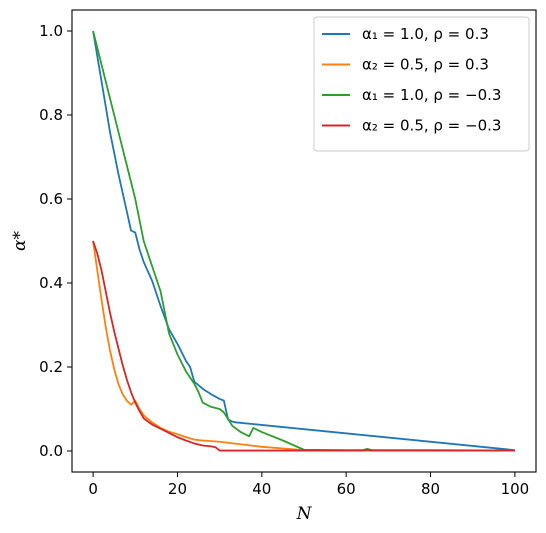 This screenshot has height=533, width=546. What do you see at coordinates (431, 126) in the screenshot?
I see `legend-label-4: α₂ = 0.5, ρ = −0.3` at bounding box center [431, 126].